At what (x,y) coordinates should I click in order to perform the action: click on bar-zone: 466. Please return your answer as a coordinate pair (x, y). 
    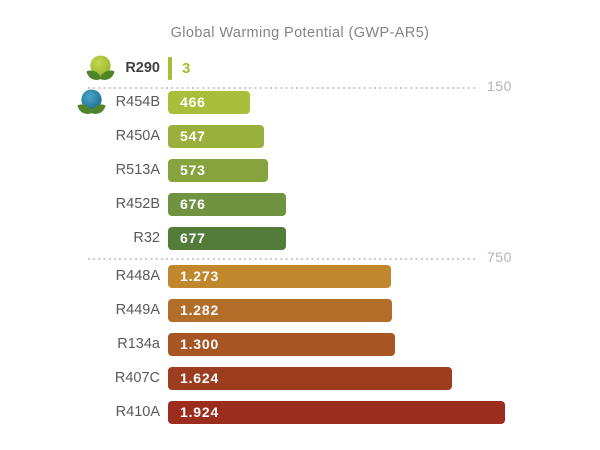
    Looking at the image, I should click on (209, 102).